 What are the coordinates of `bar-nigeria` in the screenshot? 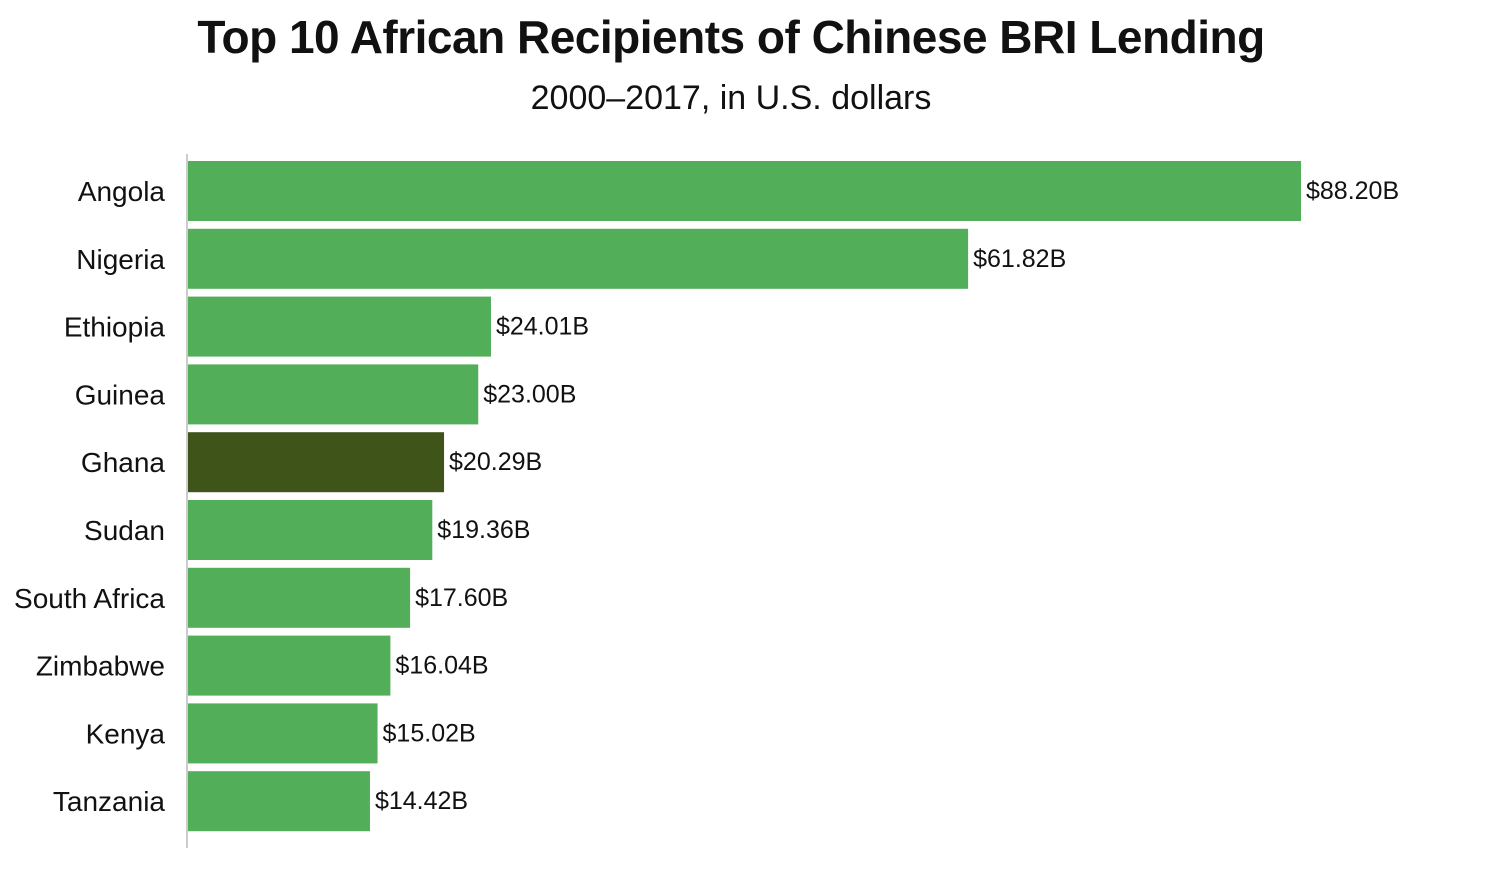 It's located at (578, 258).